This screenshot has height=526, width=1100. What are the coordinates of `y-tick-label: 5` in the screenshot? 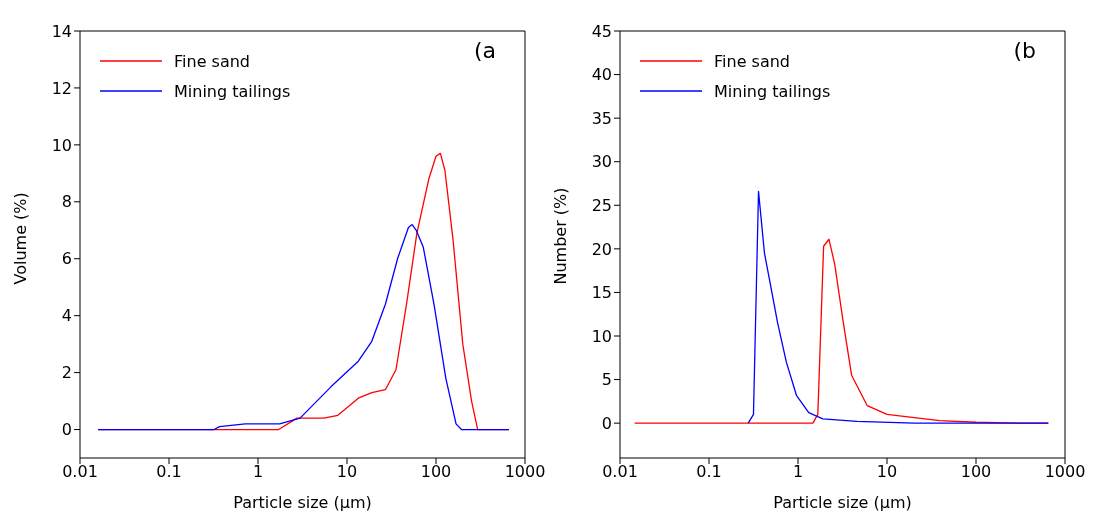 It's located at (606, 380).